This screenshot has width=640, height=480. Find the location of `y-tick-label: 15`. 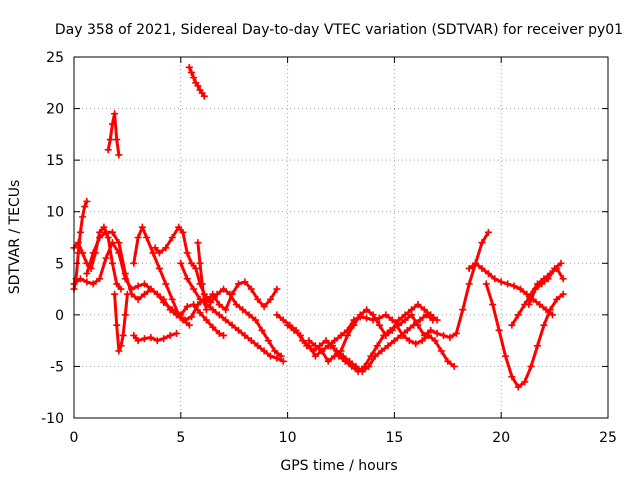

y-tick-label: 15 is located at coordinates (55, 161).